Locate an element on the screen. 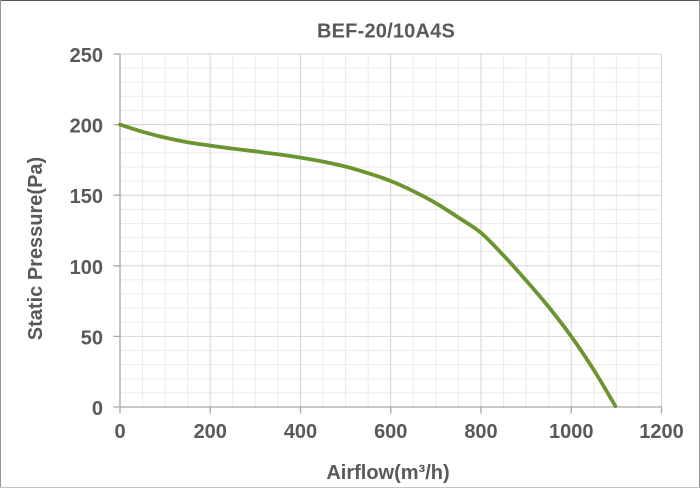  svg-text: 1000 is located at coordinates (571, 432).